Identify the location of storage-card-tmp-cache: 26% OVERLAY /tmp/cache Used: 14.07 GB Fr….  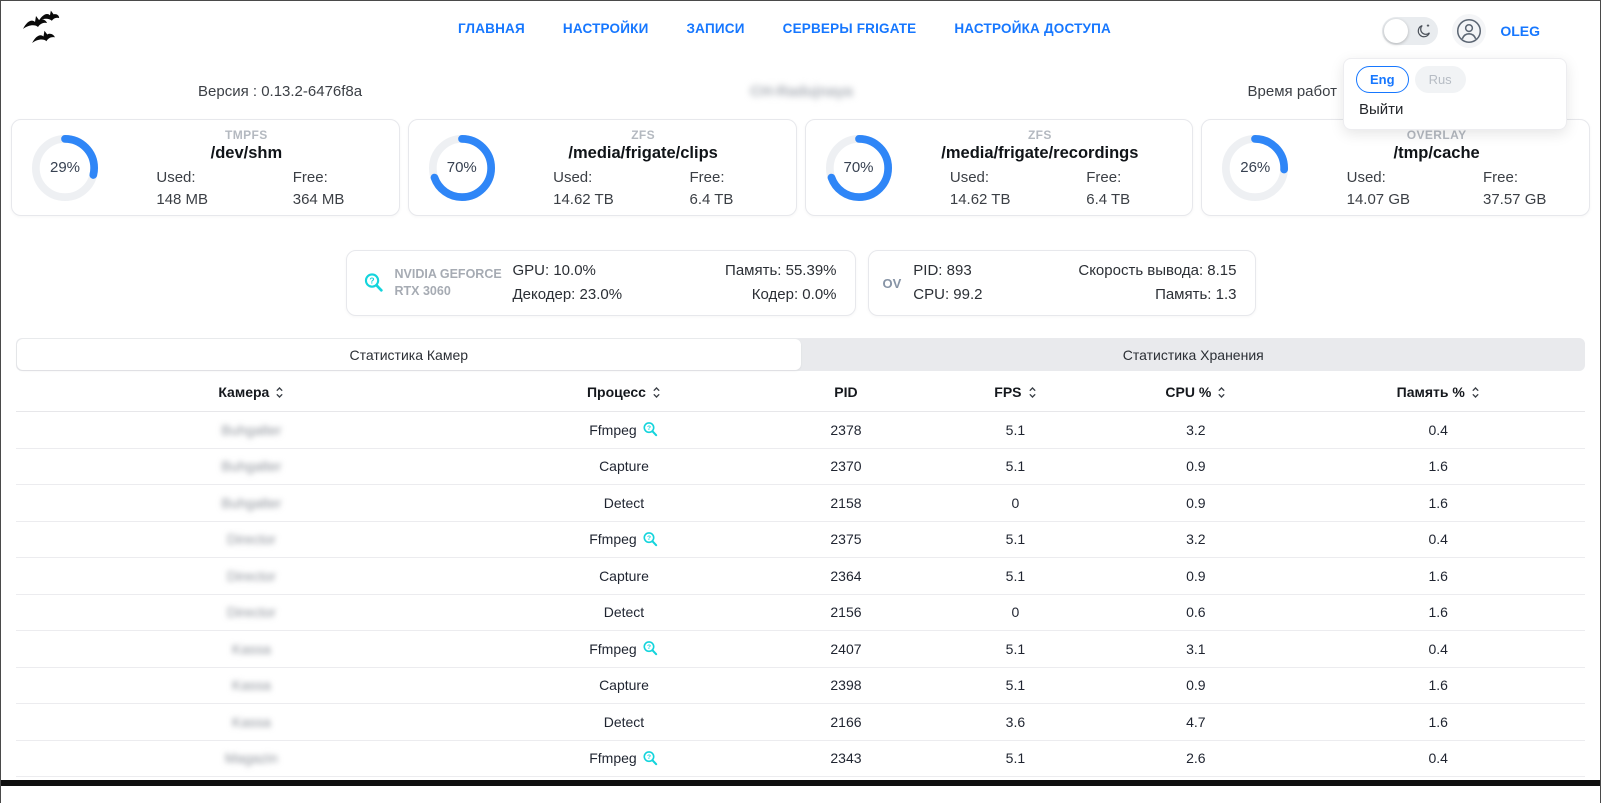
(1395, 167).